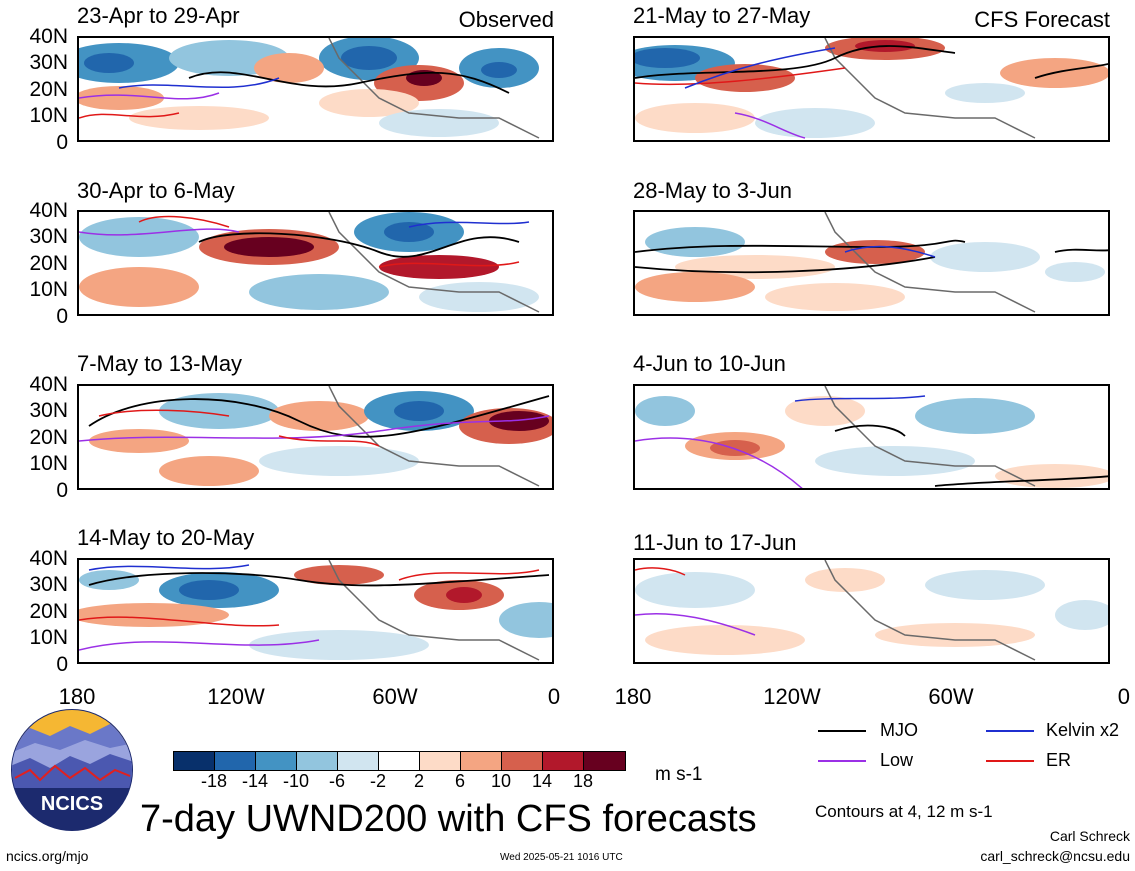 The width and height of the screenshot is (1135, 871). Describe the element at coordinates (842, 761) in the screenshot. I see `legend-low-line` at that location.